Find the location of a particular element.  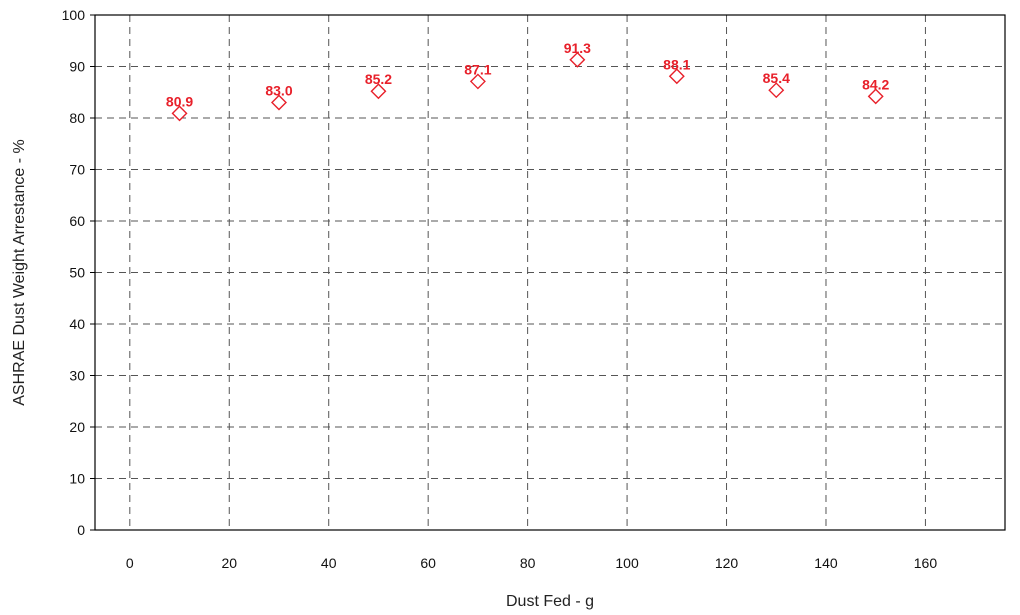

y-tick-label: 30 is located at coordinates (77, 376).